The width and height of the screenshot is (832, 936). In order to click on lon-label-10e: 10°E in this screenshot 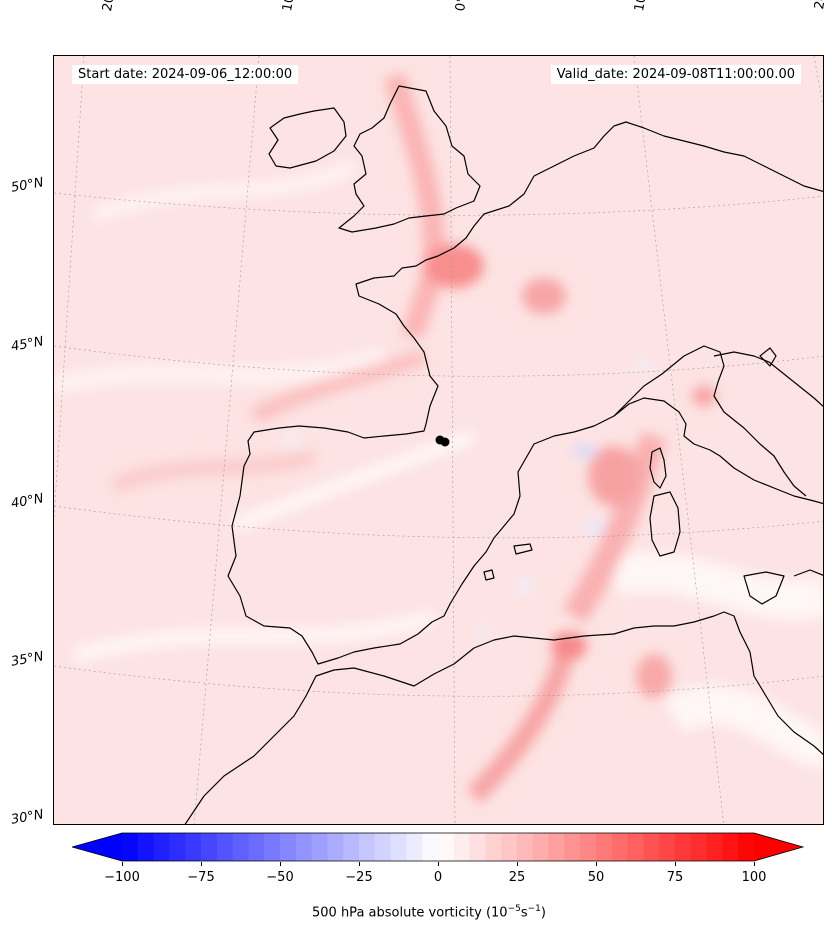, I will do `click(642, 6)`.